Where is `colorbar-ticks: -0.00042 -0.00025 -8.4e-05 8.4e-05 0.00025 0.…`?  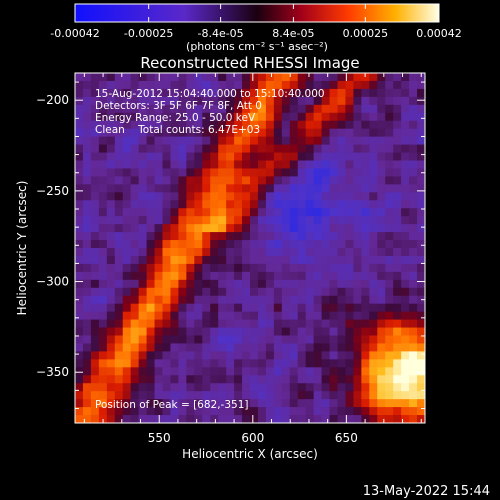
colorbar-ticks: -0.00042 -0.00025 -8.4e-05 8.4e-05 0.00025 0.… is located at coordinates (256, 22).